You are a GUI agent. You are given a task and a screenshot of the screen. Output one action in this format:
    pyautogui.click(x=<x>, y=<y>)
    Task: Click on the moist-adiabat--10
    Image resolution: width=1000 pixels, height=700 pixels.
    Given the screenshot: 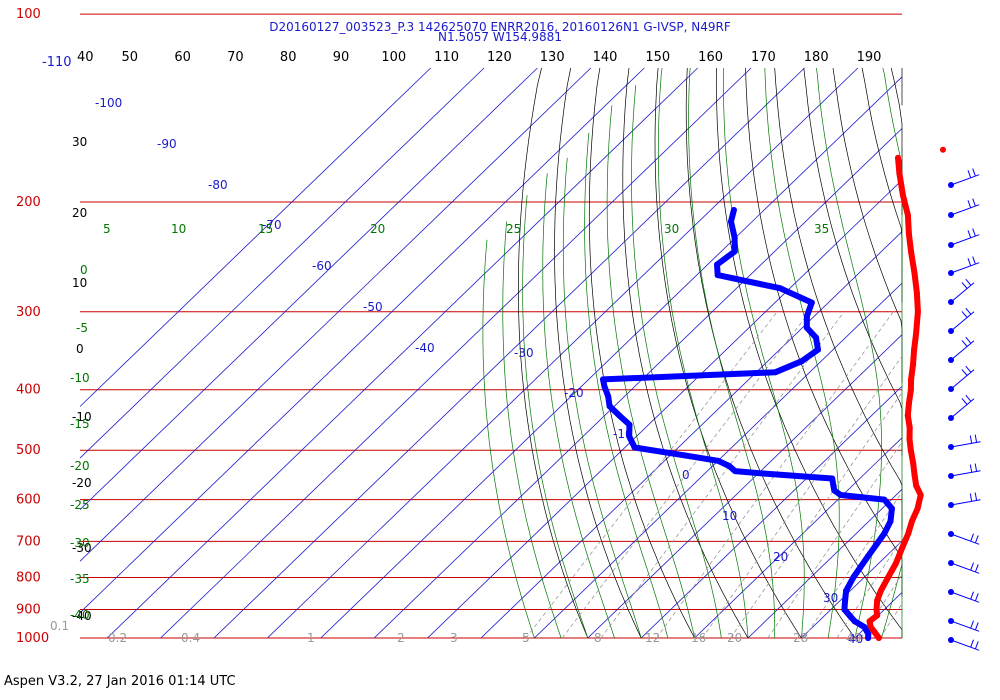 What is the action you would take?
    pyautogui.click(x=650, y=372)
    